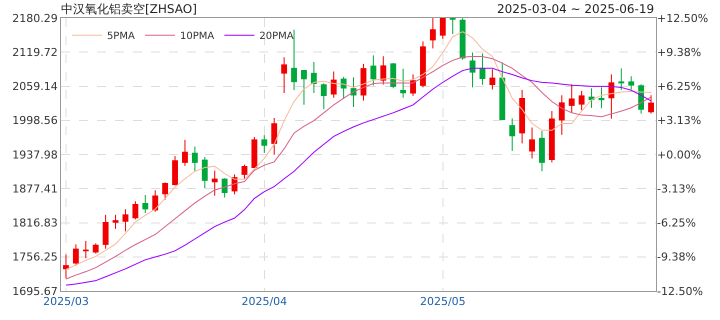 This screenshot has height=320, width=720. Describe the element at coordinates (679, 155) in the screenshot. I see `y2-tick-label: +0.00%` at that location.